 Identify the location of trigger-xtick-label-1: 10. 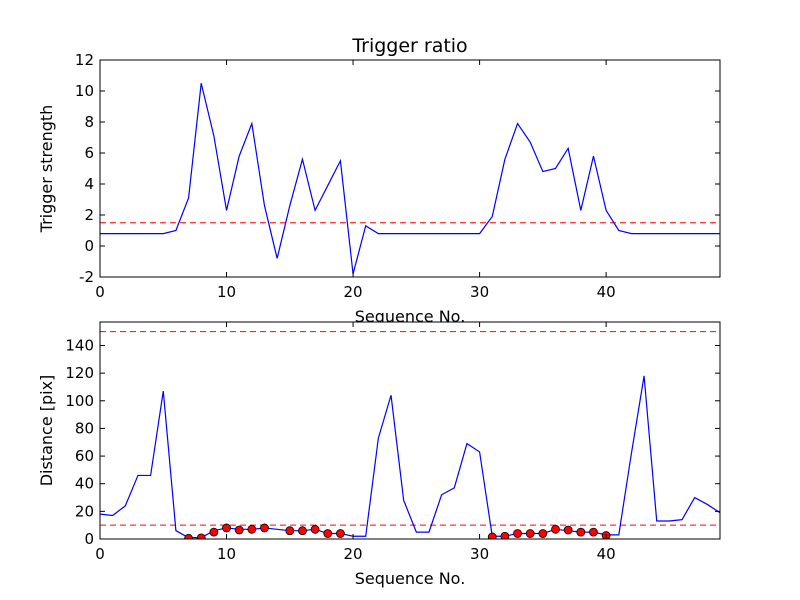
(226, 292).